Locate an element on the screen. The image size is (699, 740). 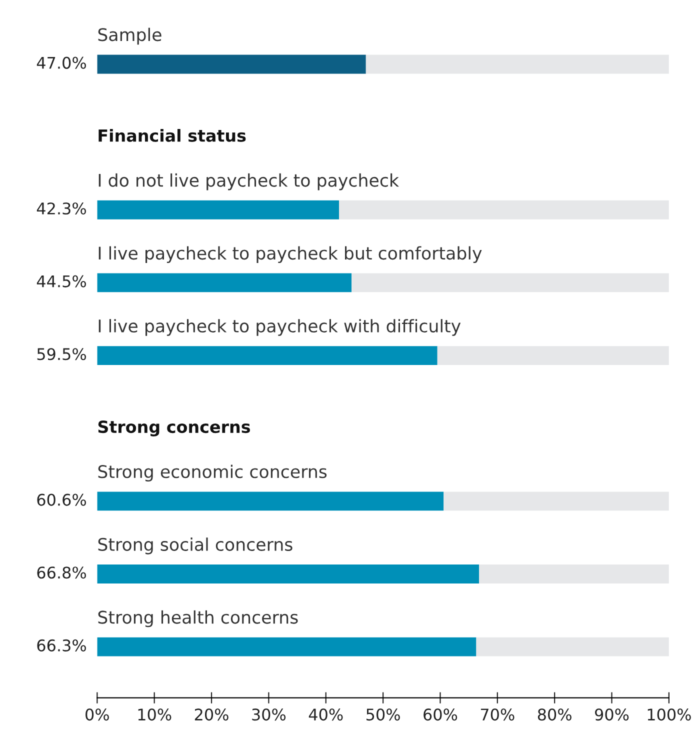
x-tick-label: 30% is located at coordinates (269, 714).